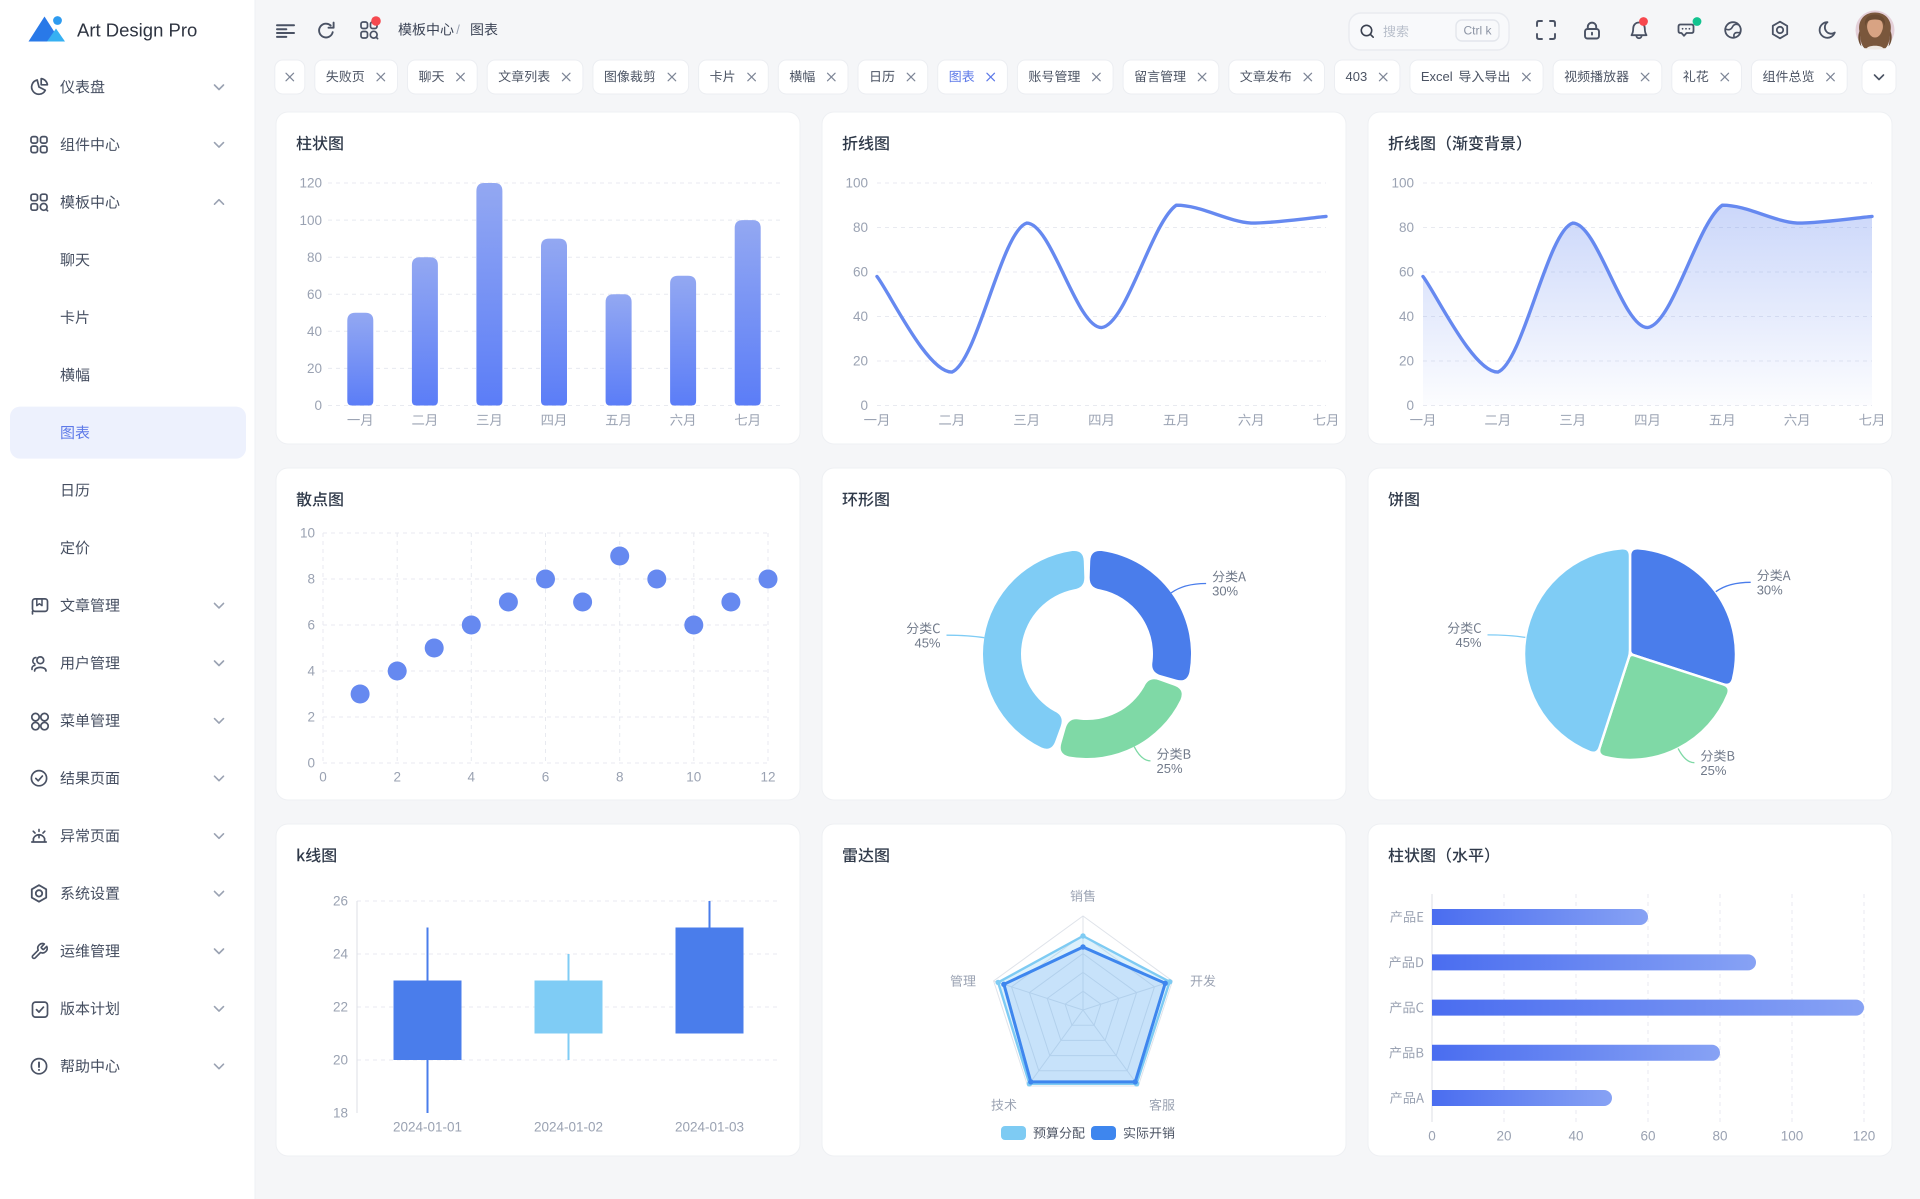 This screenshot has width=1920, height=1199. I want to click on svg-text: 18, so click(340, 1113).